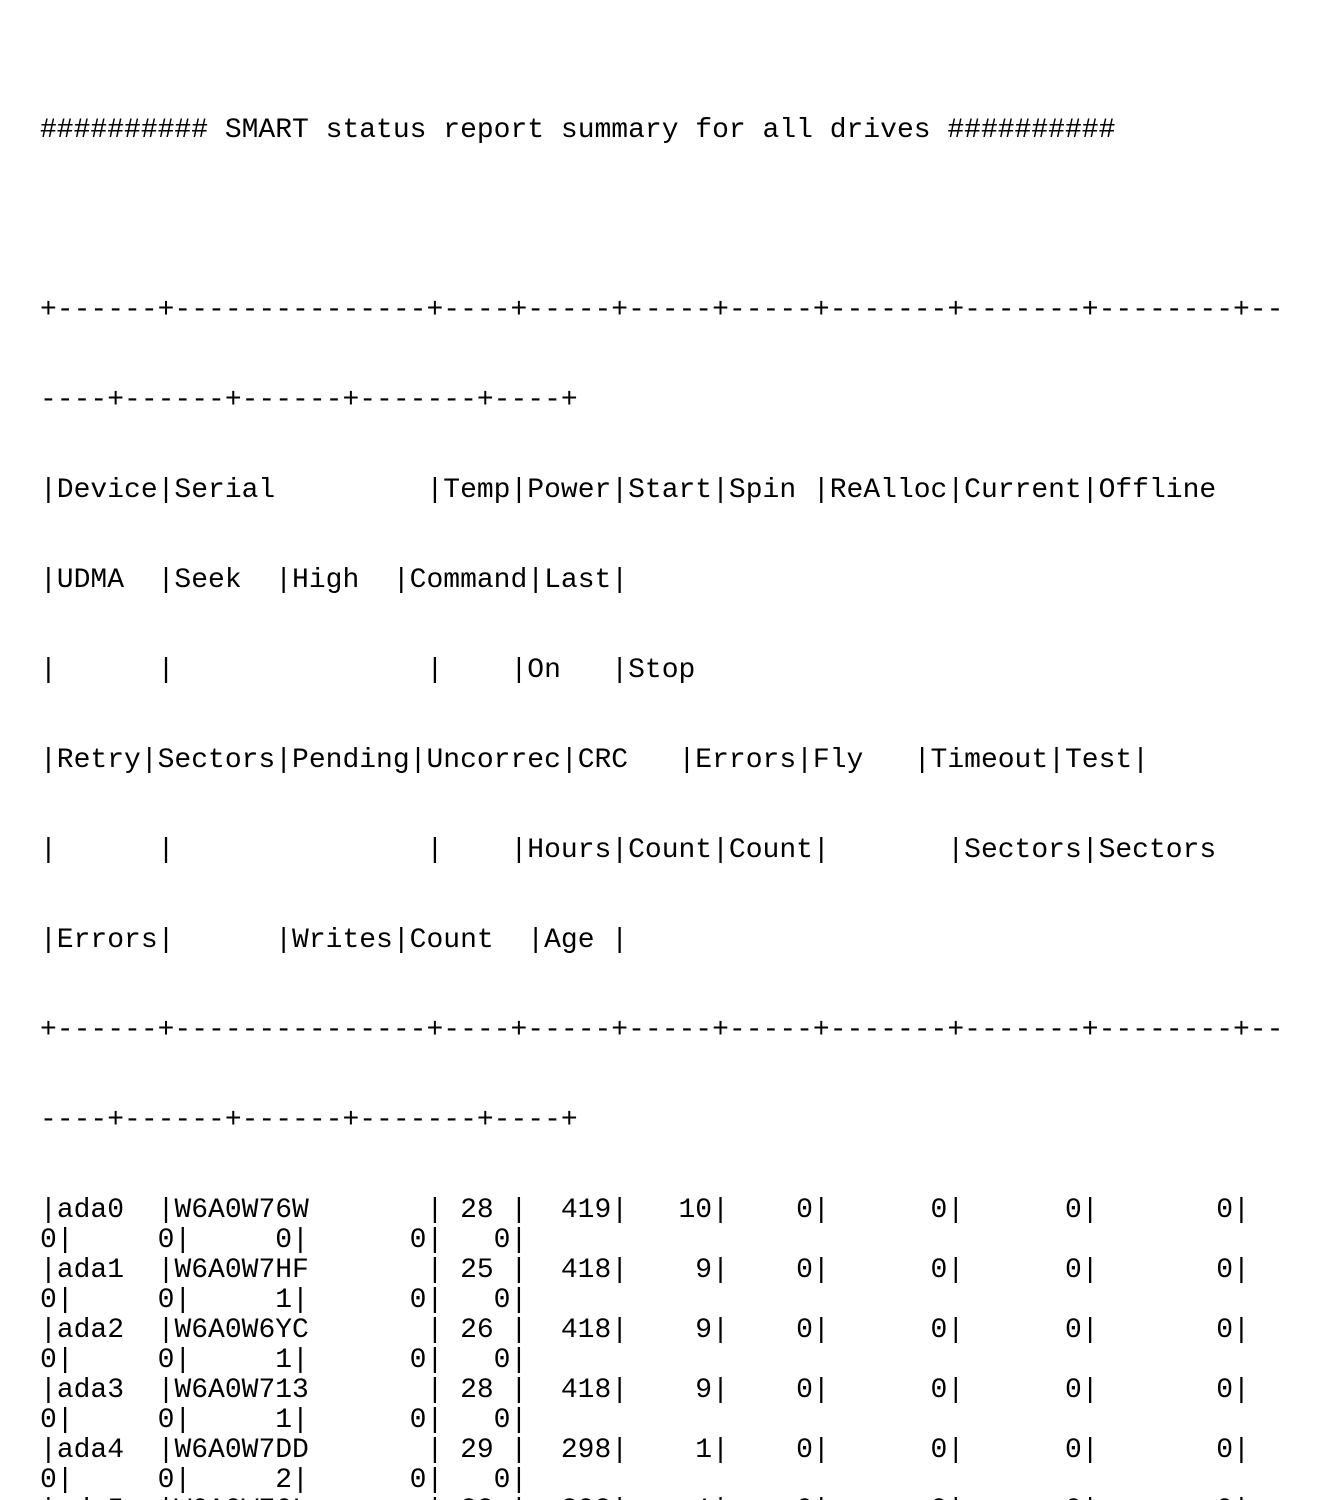 The image size is (1334, 1500). I want to click on high-fly-writes-cell: 2, so click(284, 1480).